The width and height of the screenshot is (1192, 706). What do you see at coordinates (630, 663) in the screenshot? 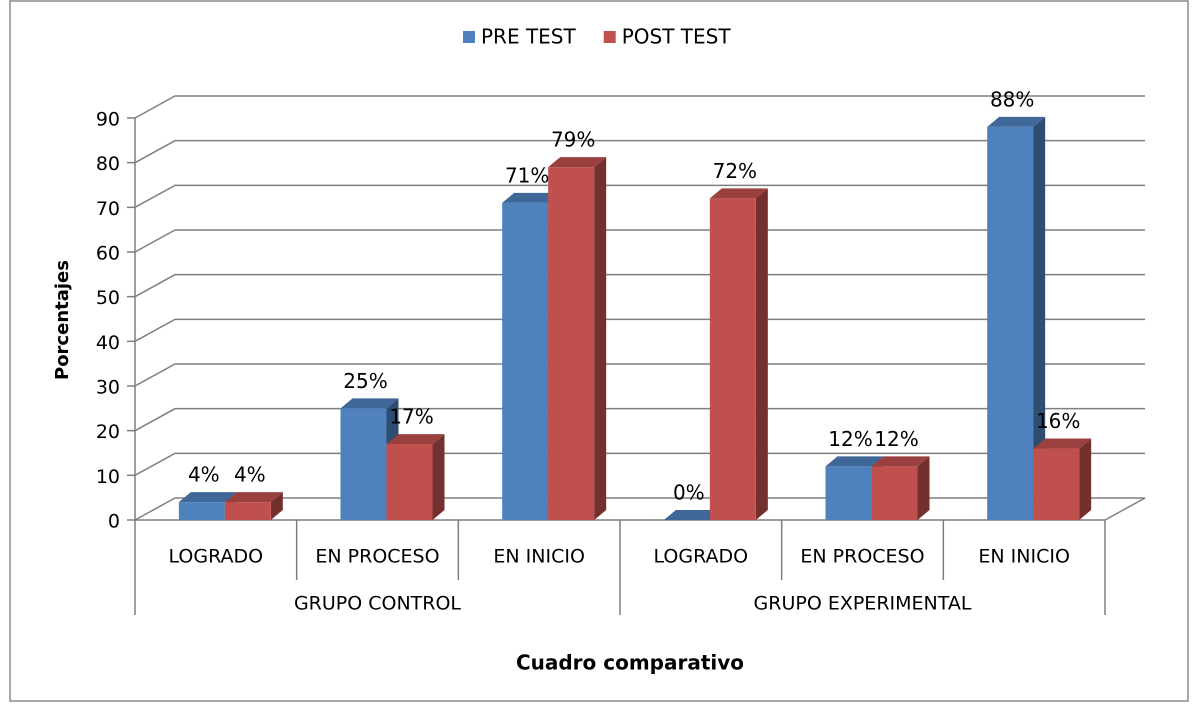
I see `x-axis-label: Cuadro comparativo` at bounding box center [630, 663].